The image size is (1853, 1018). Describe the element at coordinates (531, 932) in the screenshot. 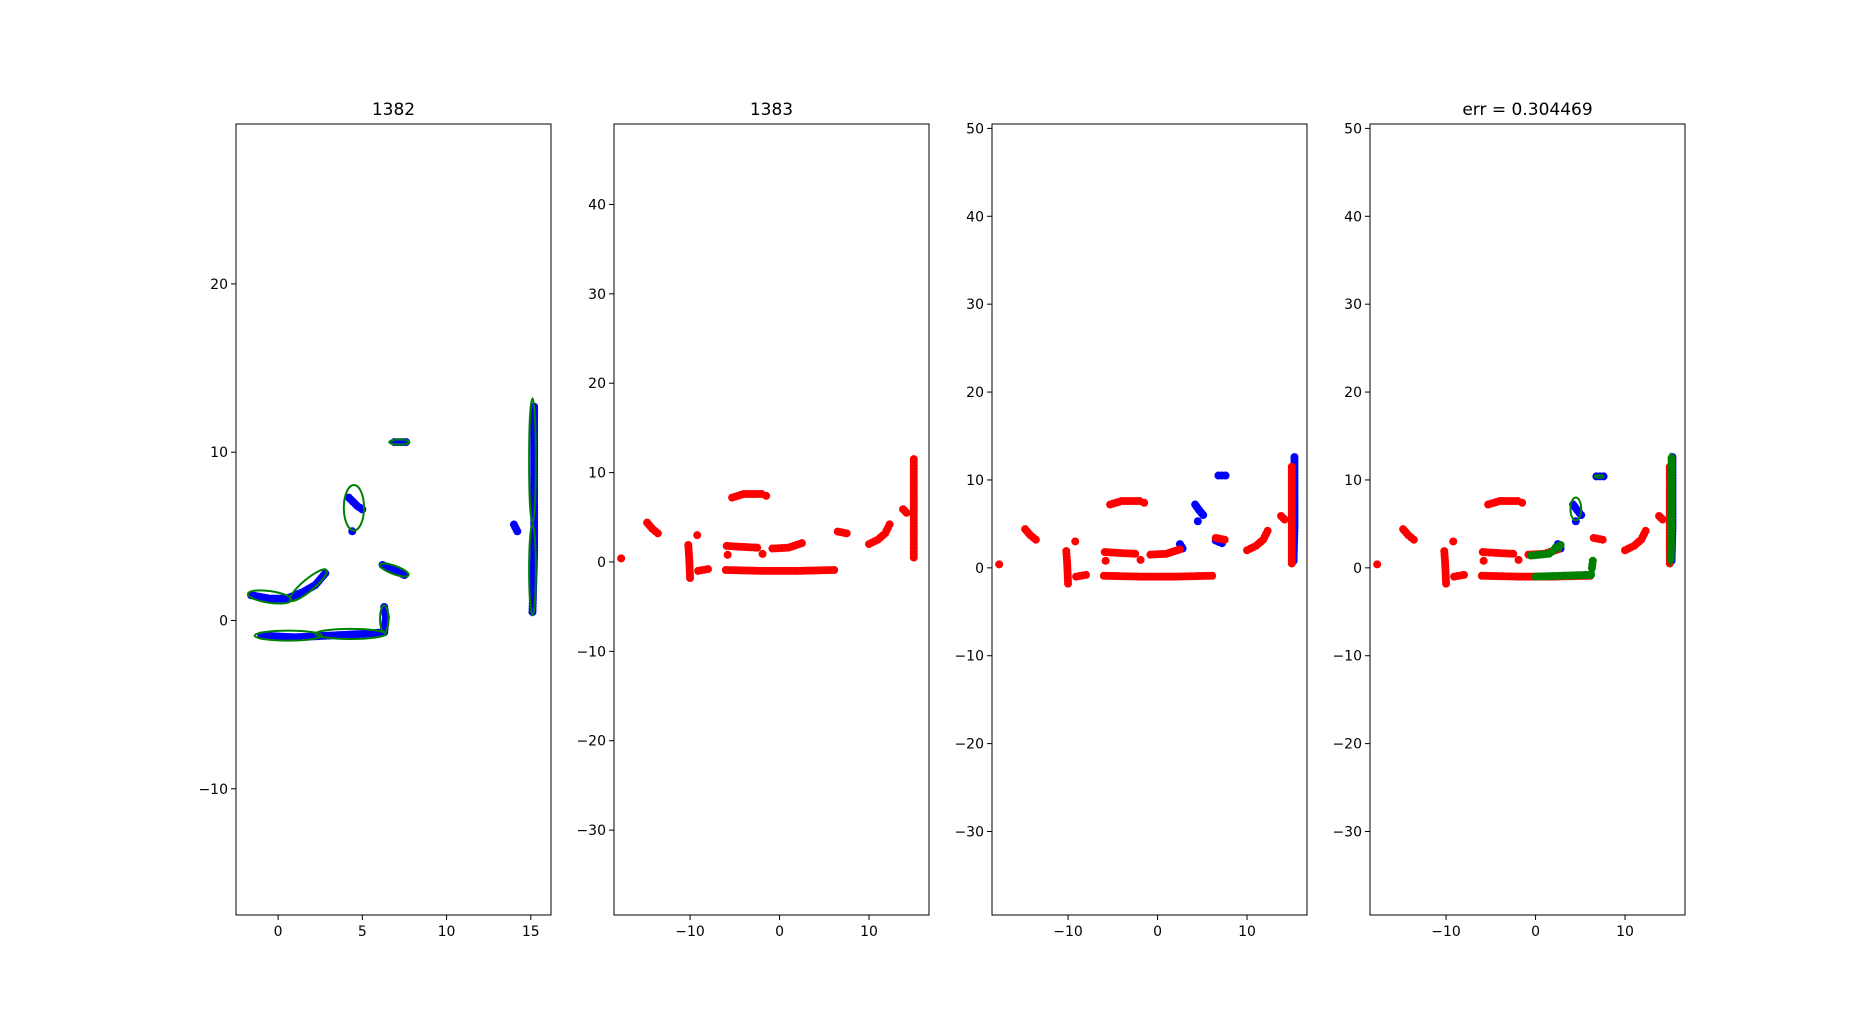

I see `x-tick-label: 15` at that location.